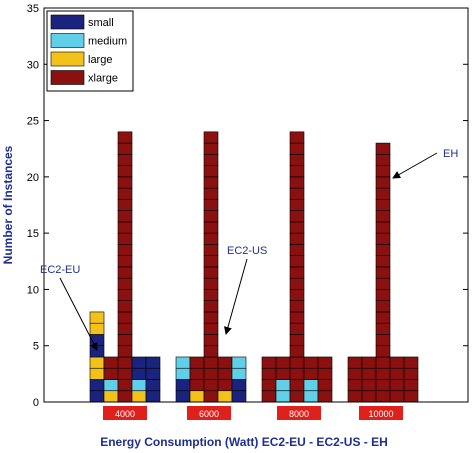  I want to click on legend: small medium large xlarge, so click(90, 51).